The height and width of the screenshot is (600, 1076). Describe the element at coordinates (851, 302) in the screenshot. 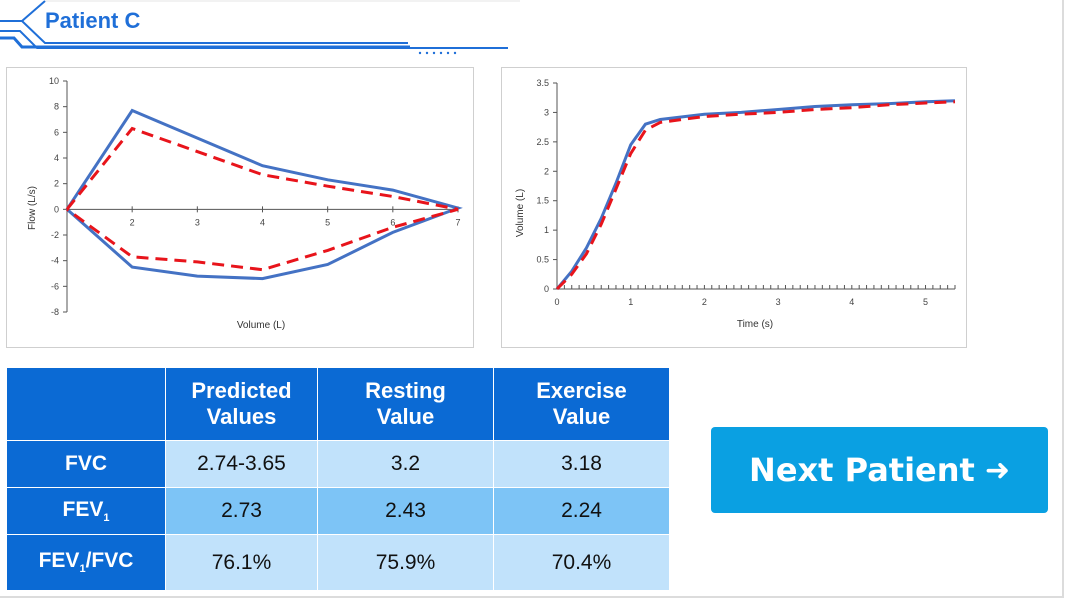

I see `volume-xtick-label: 4` at that location.